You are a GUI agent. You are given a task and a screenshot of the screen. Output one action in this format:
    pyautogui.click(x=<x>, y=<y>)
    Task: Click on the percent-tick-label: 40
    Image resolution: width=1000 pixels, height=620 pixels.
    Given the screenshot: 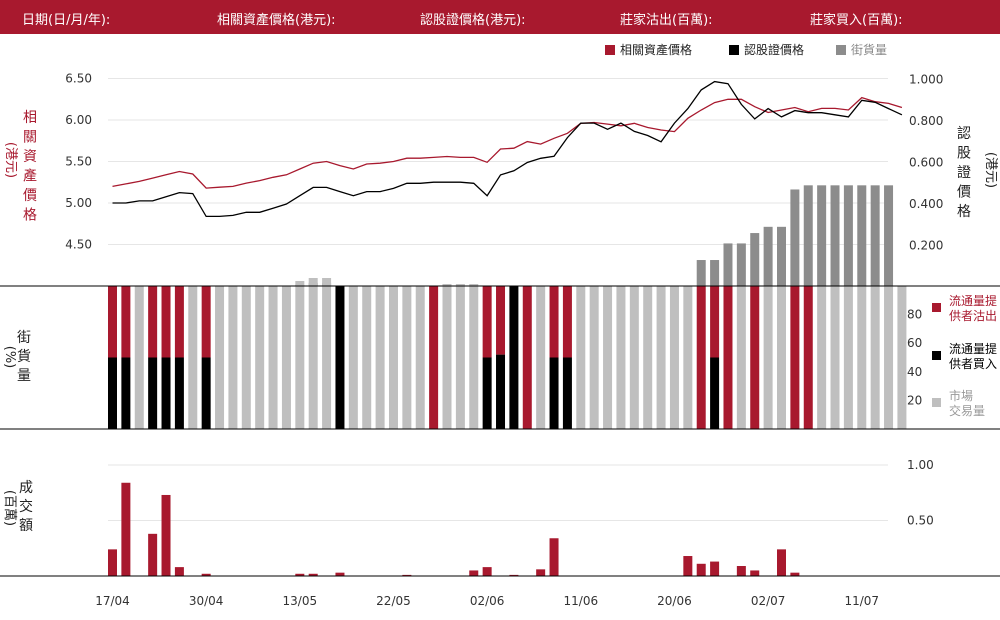 What is the action you would take?
    pyautogui.click(x=914, y=372)
    